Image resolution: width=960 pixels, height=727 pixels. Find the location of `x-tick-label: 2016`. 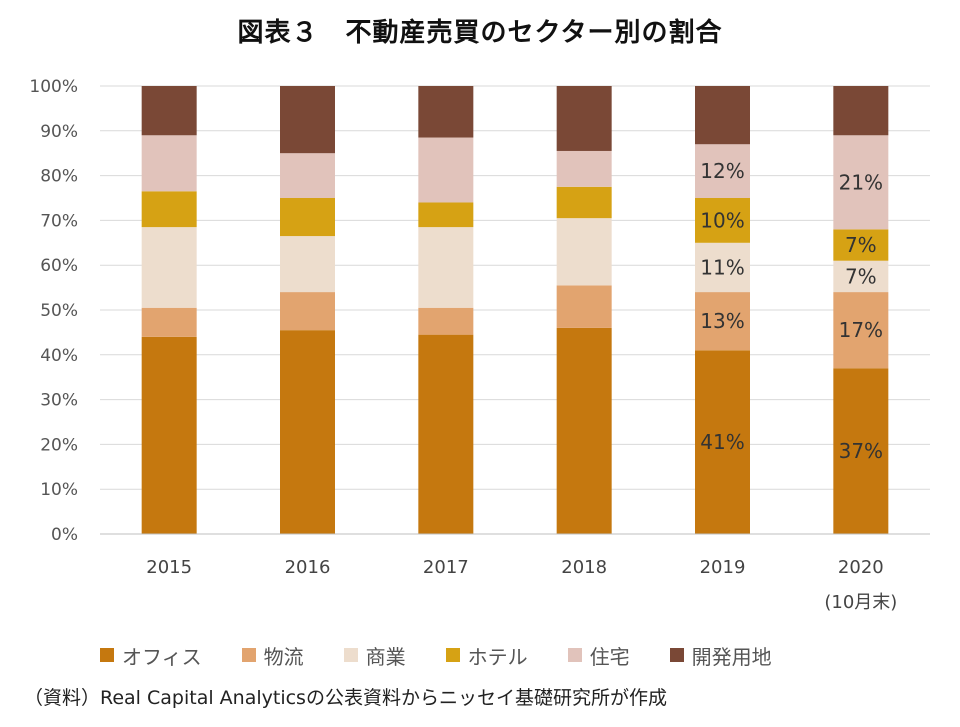

x-tick-label: 2016 is located at coordinates (308, 567).